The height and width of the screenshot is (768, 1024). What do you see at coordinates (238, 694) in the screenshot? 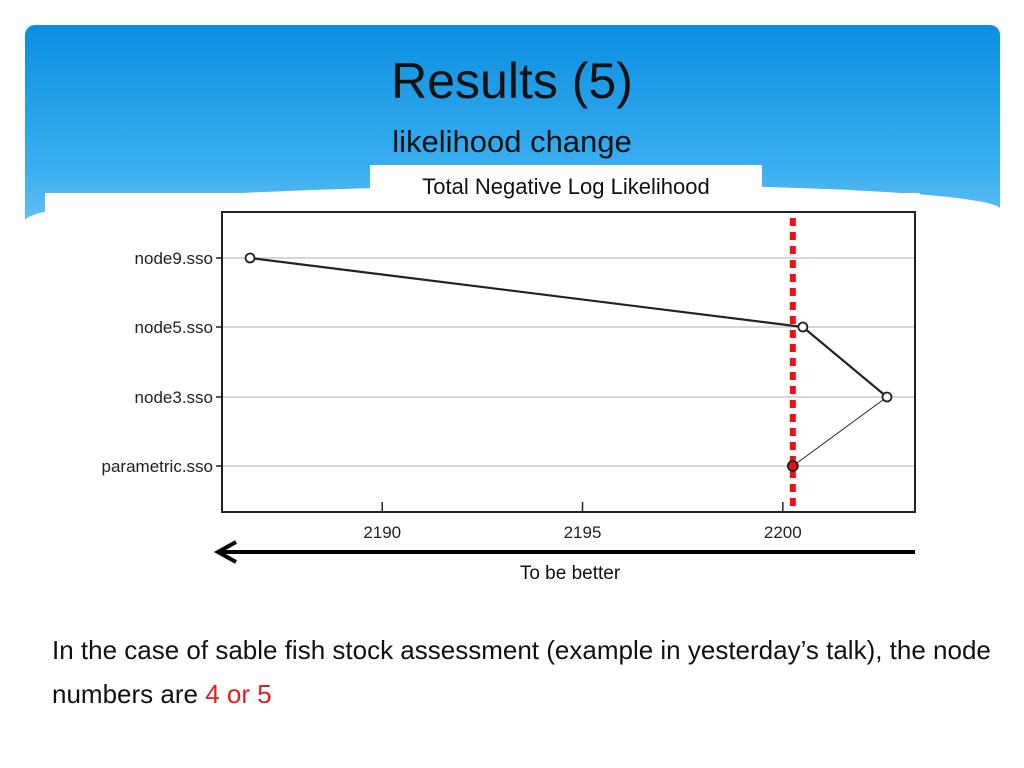
I see `body-text-highlight: 4 or 5` at bounding box center [238, 694].